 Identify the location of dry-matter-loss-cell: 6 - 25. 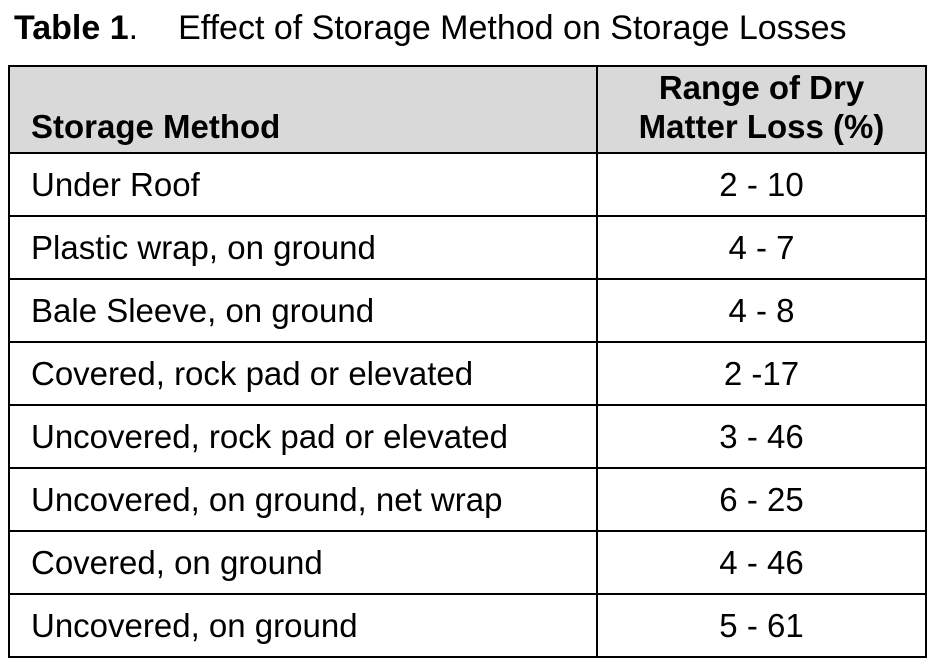
(761, 499).